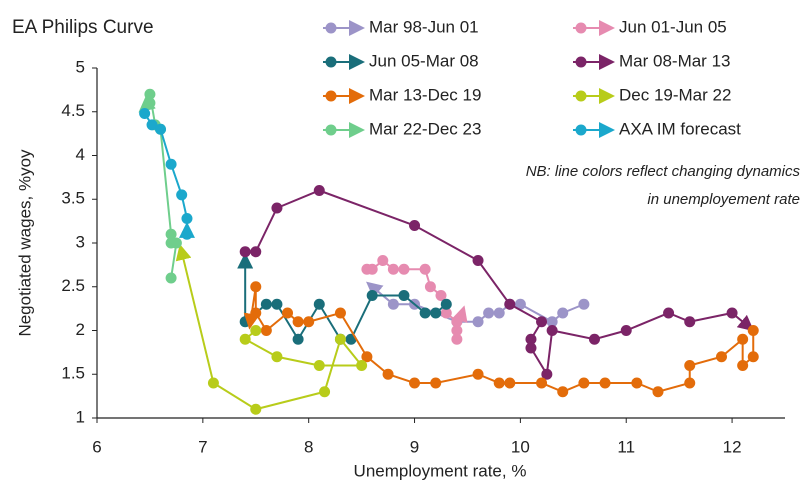  What do you see at coordinates (414, 446) in the screenshot?
I see `x-tick-label: 9` at bounding box center [414, 446].